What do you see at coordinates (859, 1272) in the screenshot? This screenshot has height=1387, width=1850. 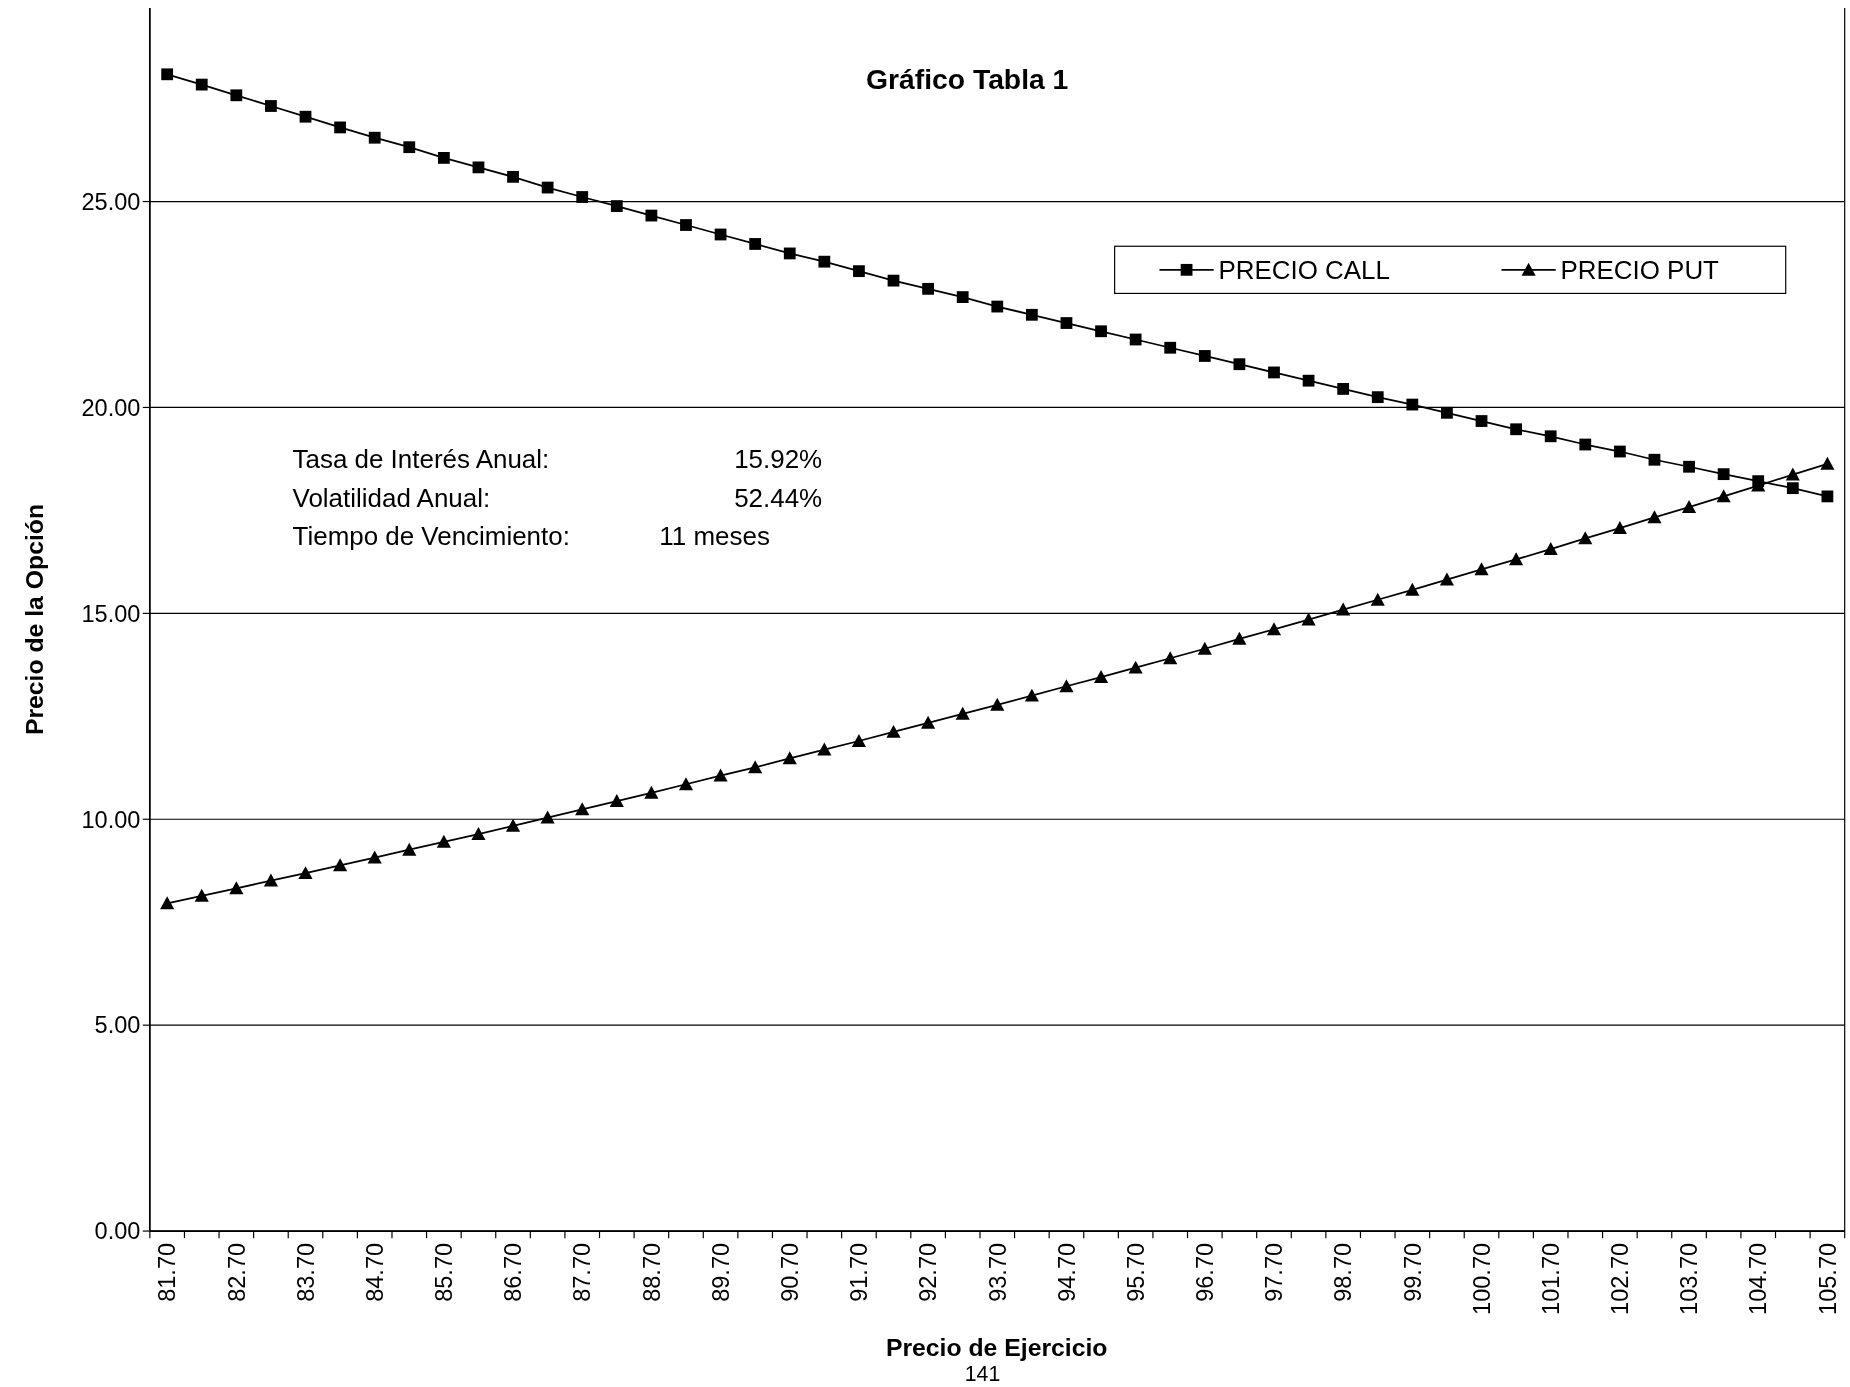 I see `x-tick-label: 91.70` at bounding box center [859, 1272].